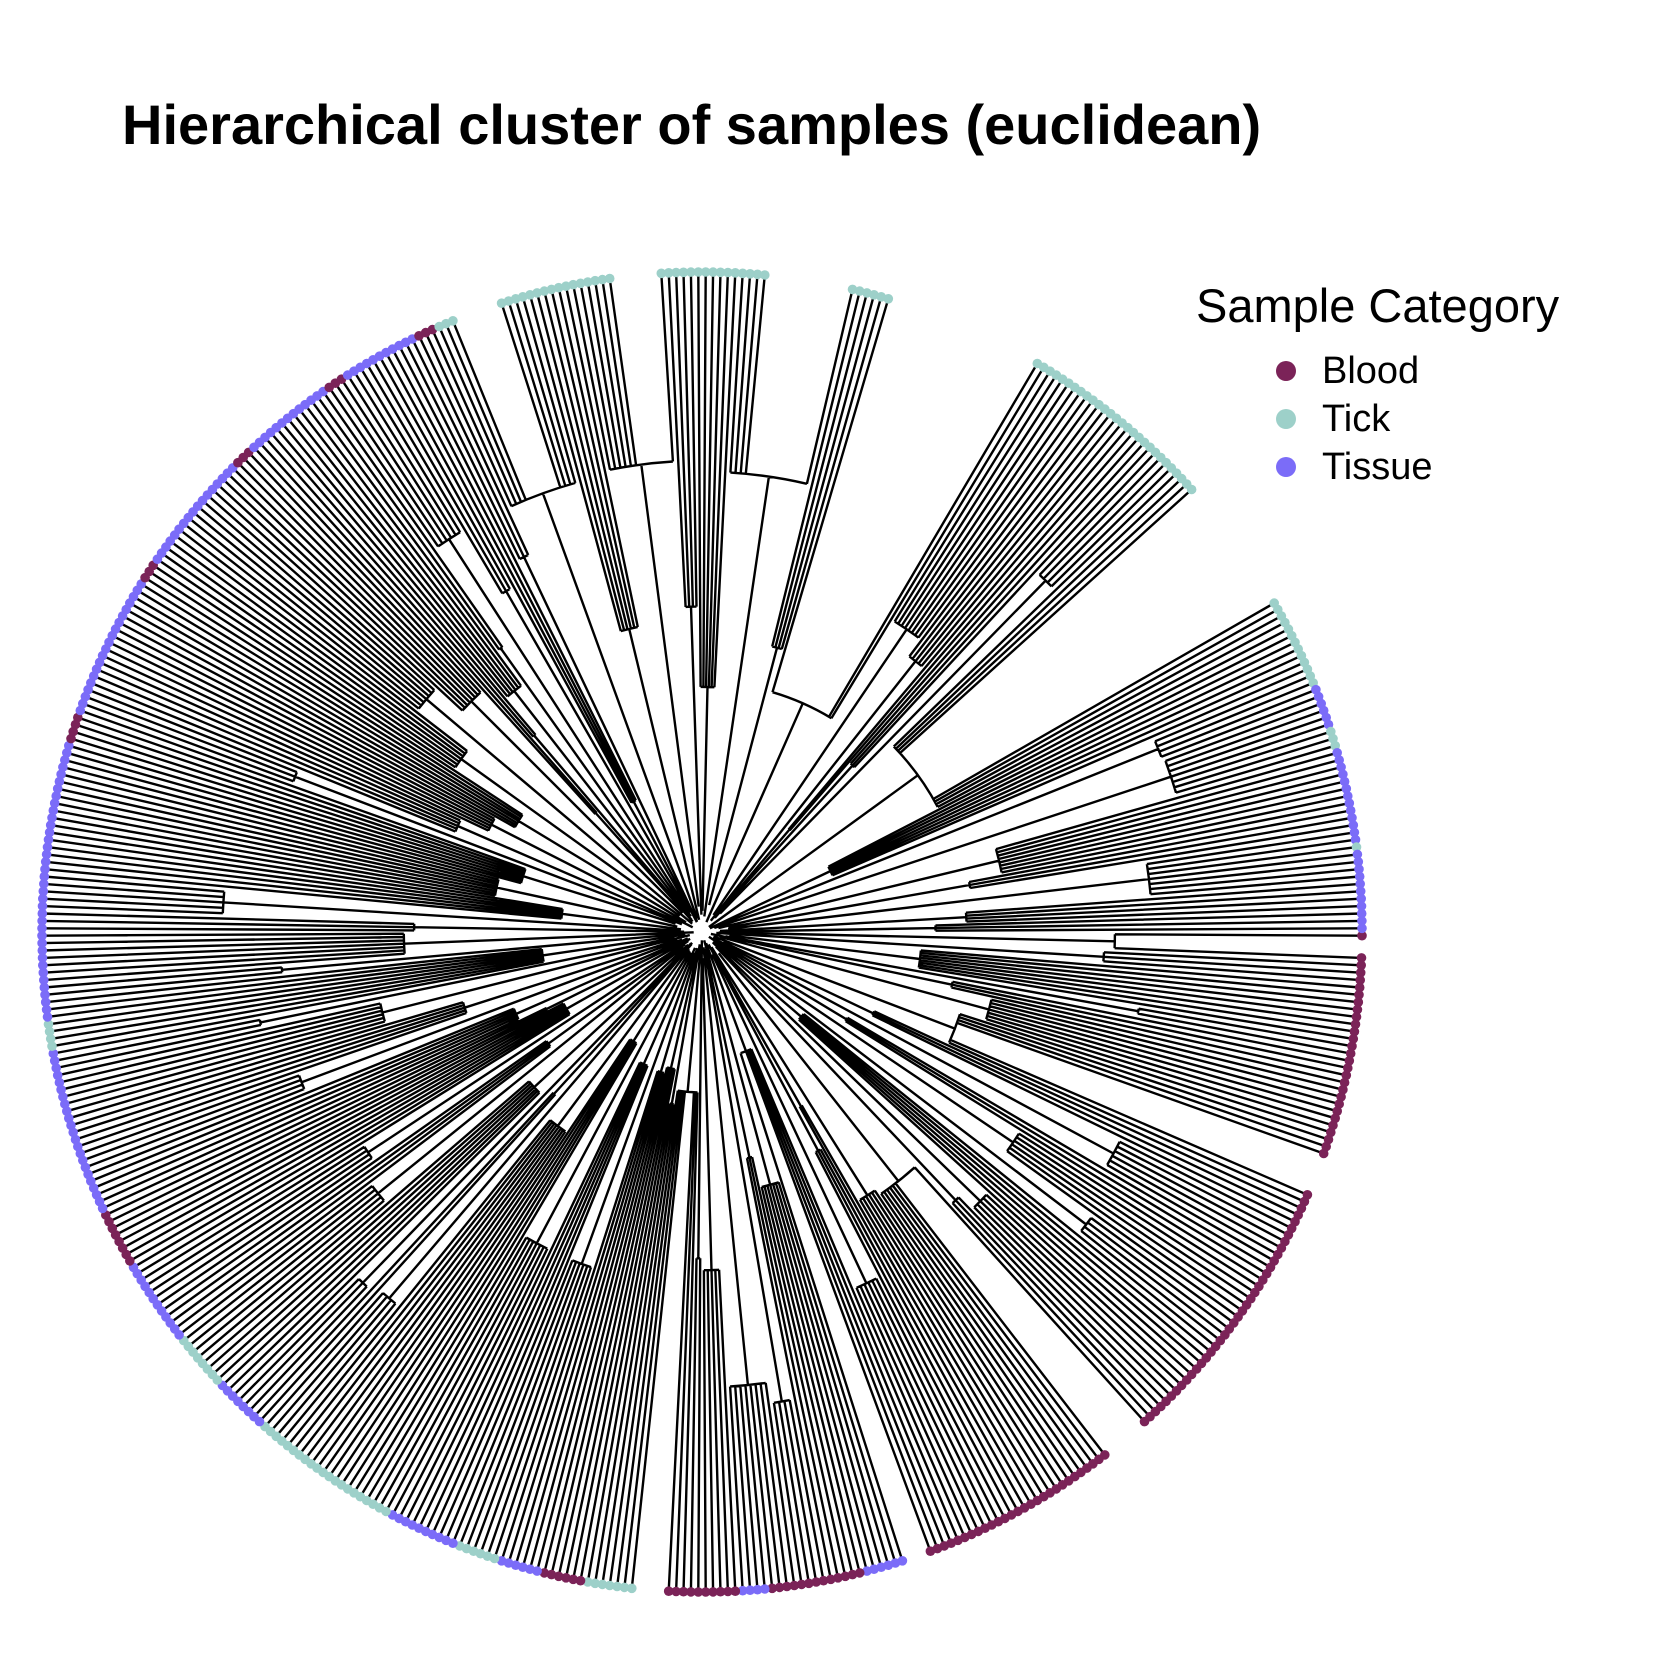  I want to click on legend-label-tissue: Tissue, so click(1377, 466).